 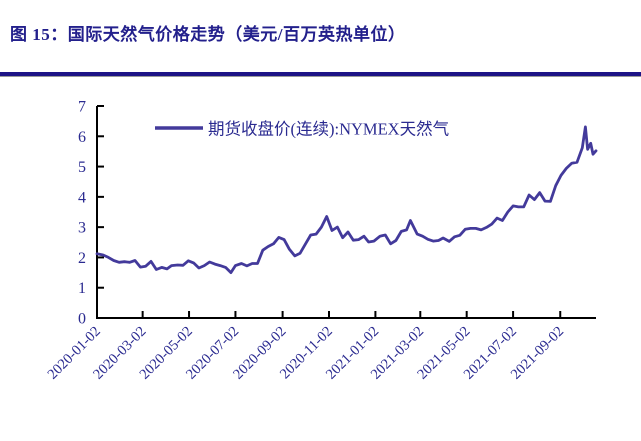 What do you see at coordinates (328, 129) in the screenshot?
I see `legend-label: 期货收盘价(连续):NYMEX天然气` at bounding box center [328, 129].